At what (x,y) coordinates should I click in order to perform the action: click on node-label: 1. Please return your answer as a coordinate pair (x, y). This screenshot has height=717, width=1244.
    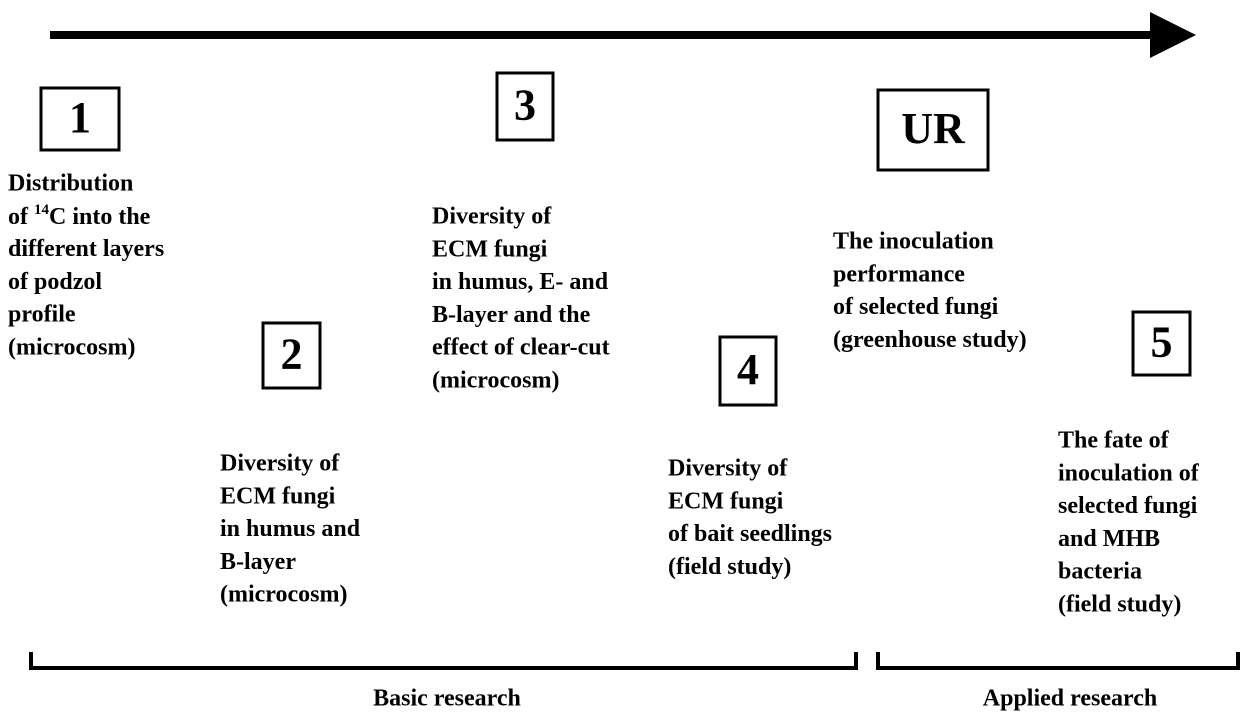
    Looking at the image, I should click on (80, 117).